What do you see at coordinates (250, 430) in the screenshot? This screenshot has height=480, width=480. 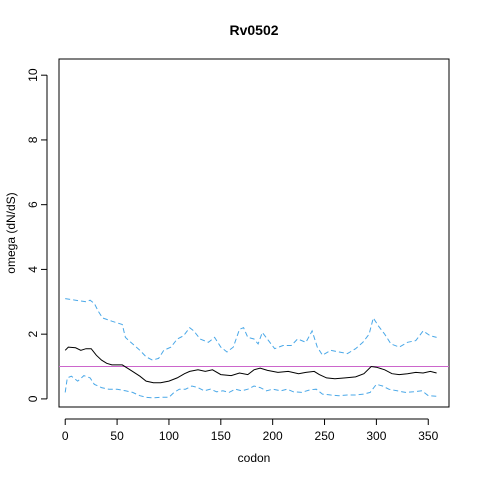 I see `x-axis: 0 50 100 150 200 250 300 350` at bounding box center [250, 430].